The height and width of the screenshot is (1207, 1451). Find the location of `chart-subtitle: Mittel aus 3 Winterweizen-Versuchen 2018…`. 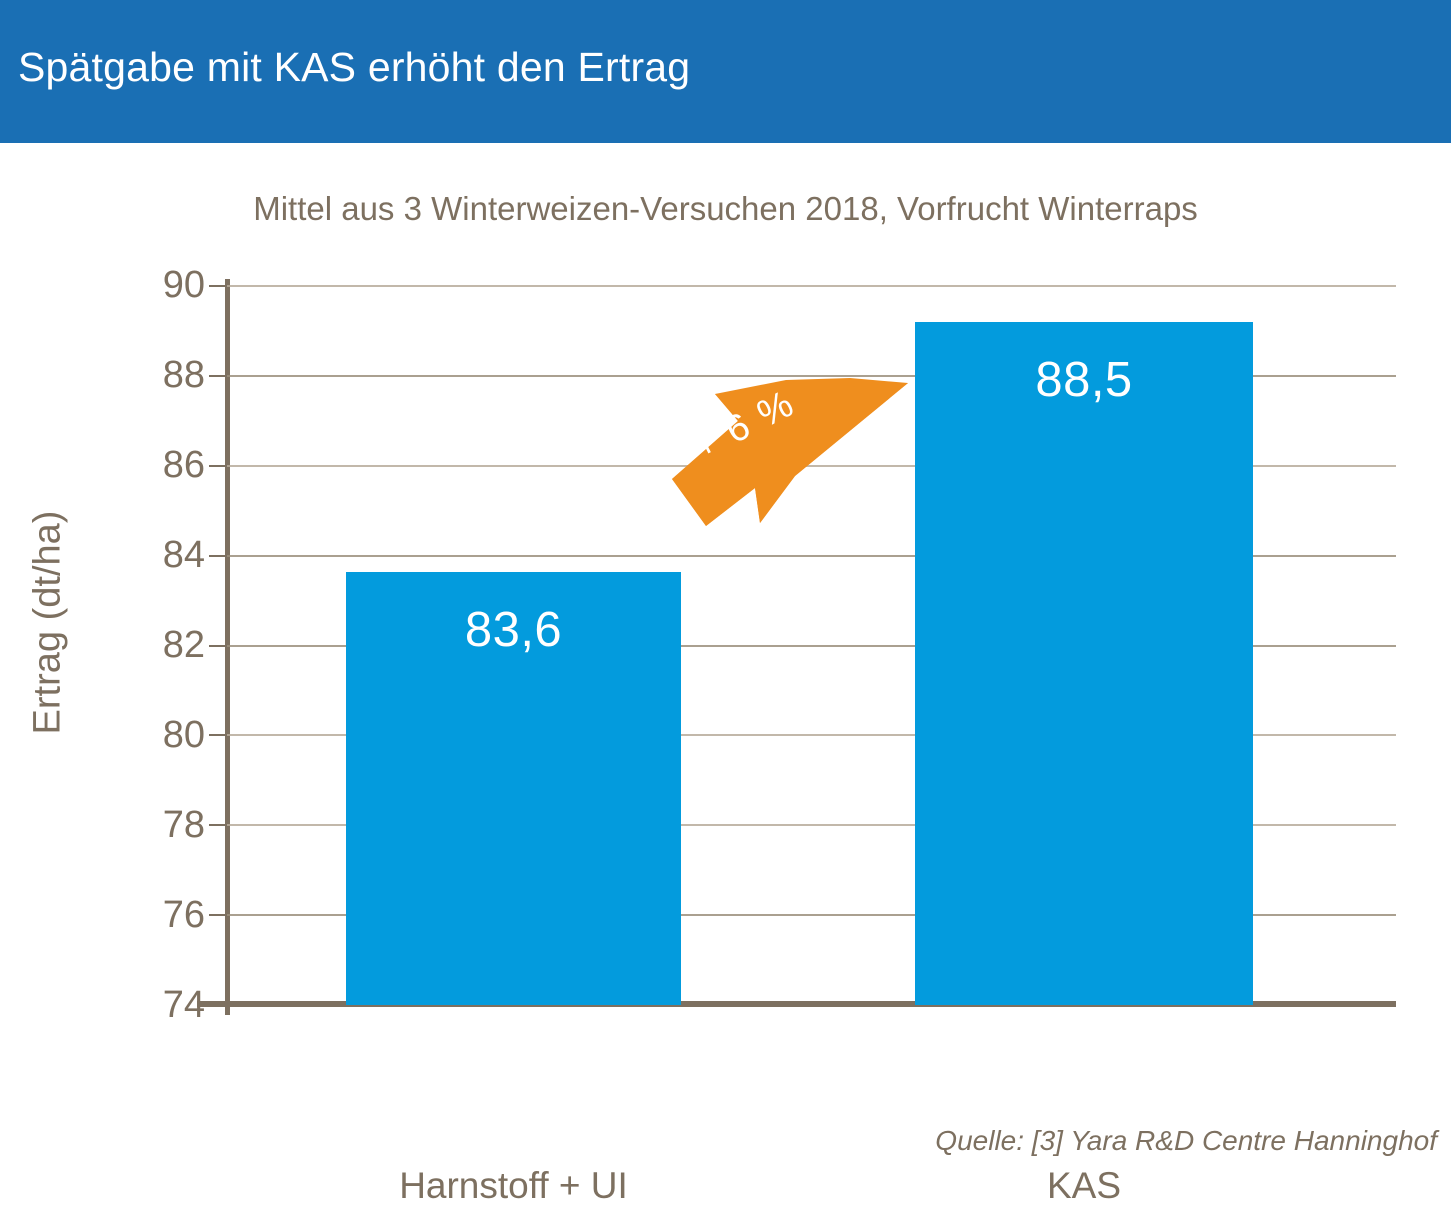

chart-subtitle: Mittel aus 3 Winterweizen-Versuchen 2018… is located at coordinates (725, 208).